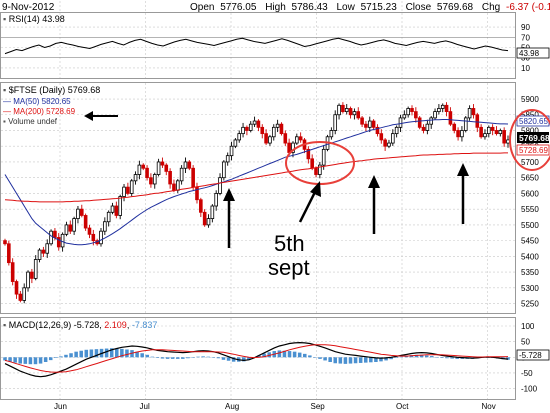  Describe the element at coordinates (529, 140) in the screenshot. I see `current-highlight-circle` at that location.